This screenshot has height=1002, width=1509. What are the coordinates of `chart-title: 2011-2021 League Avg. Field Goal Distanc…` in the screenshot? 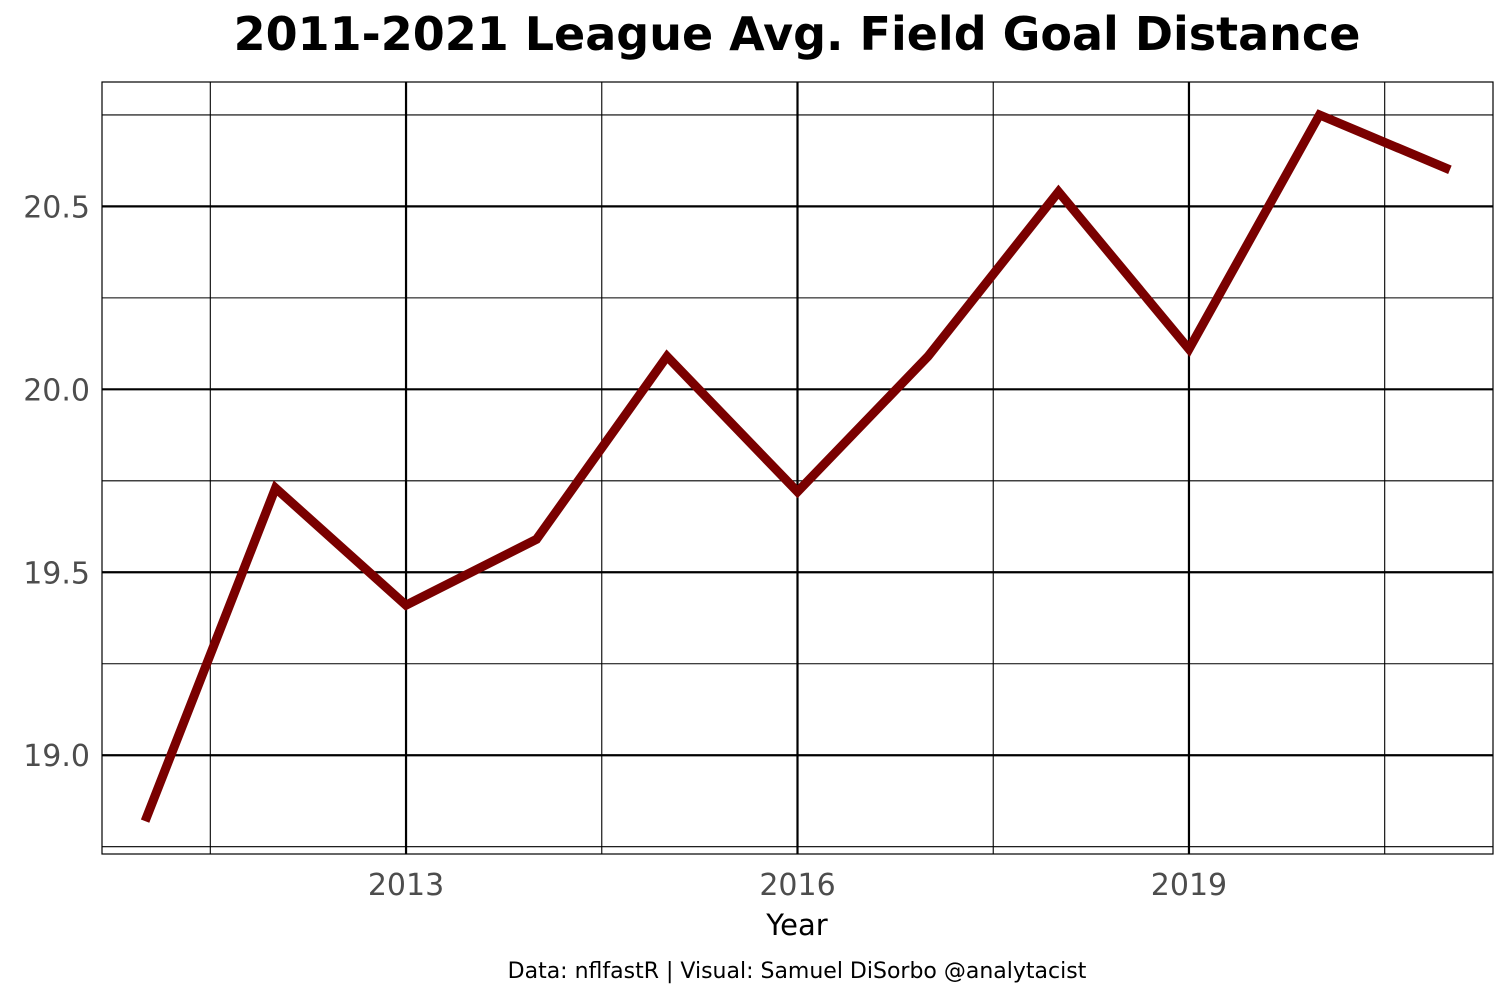 It's located at (797, 34).